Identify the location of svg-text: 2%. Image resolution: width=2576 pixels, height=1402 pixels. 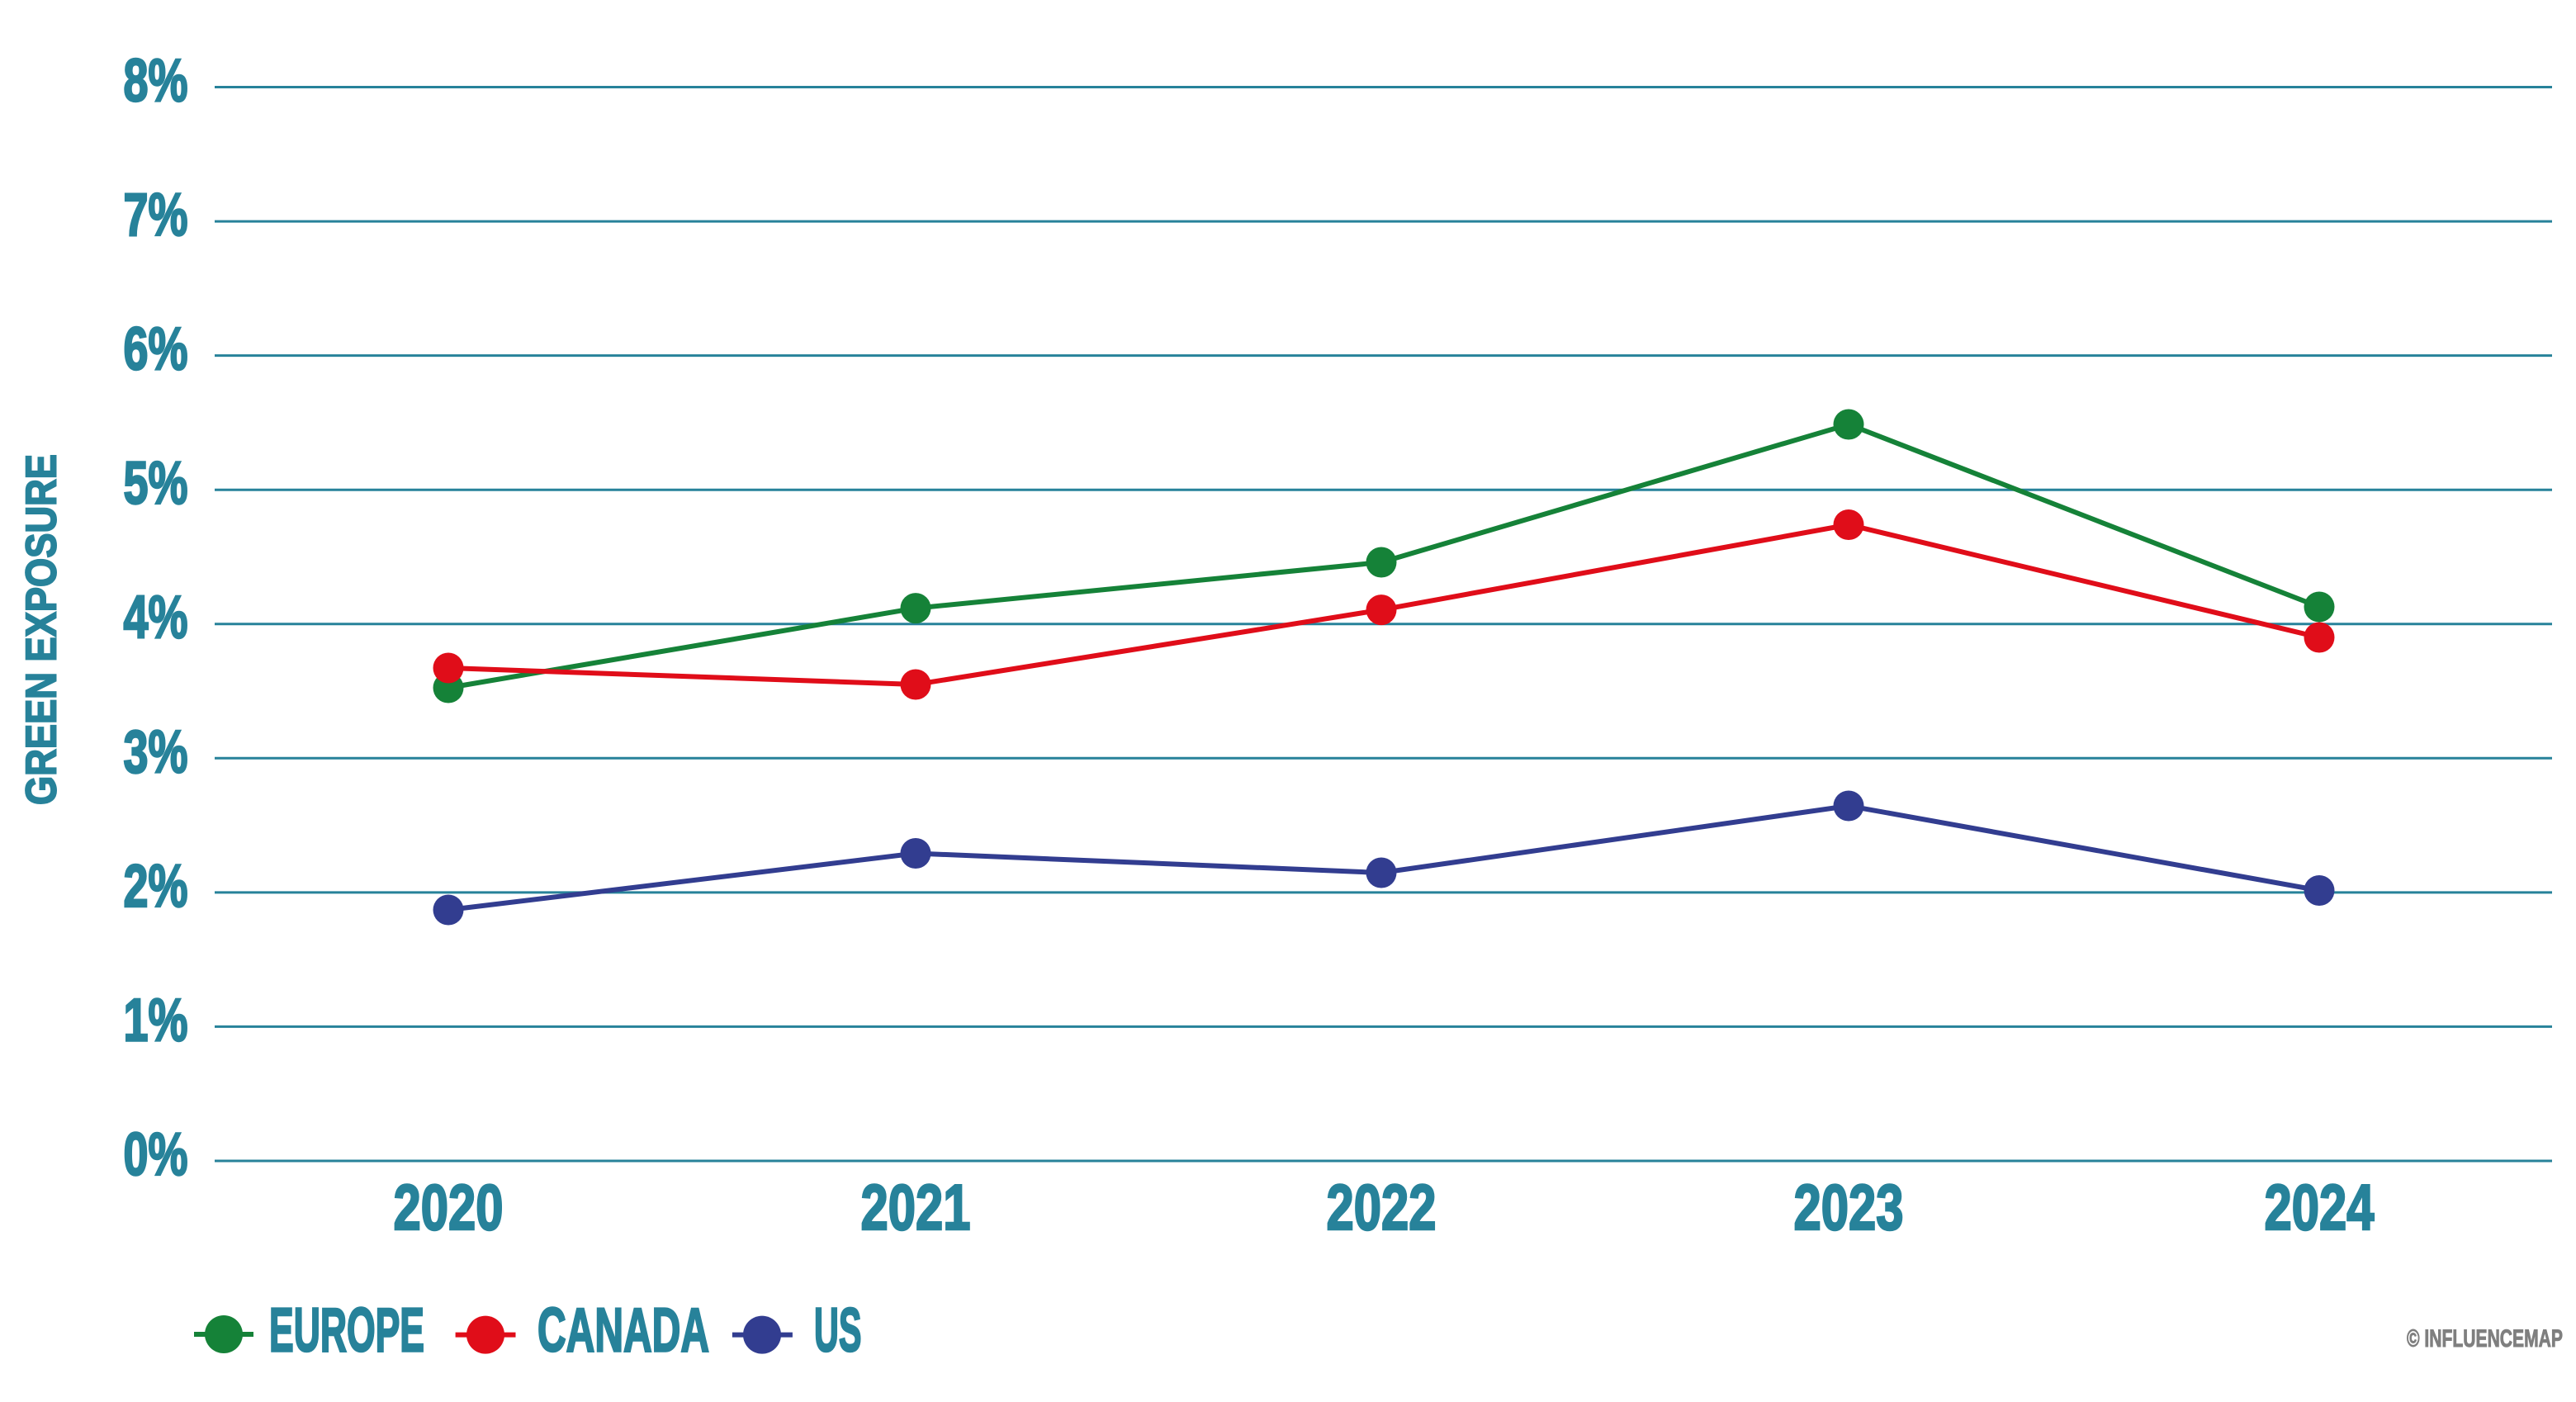
(156, 886).